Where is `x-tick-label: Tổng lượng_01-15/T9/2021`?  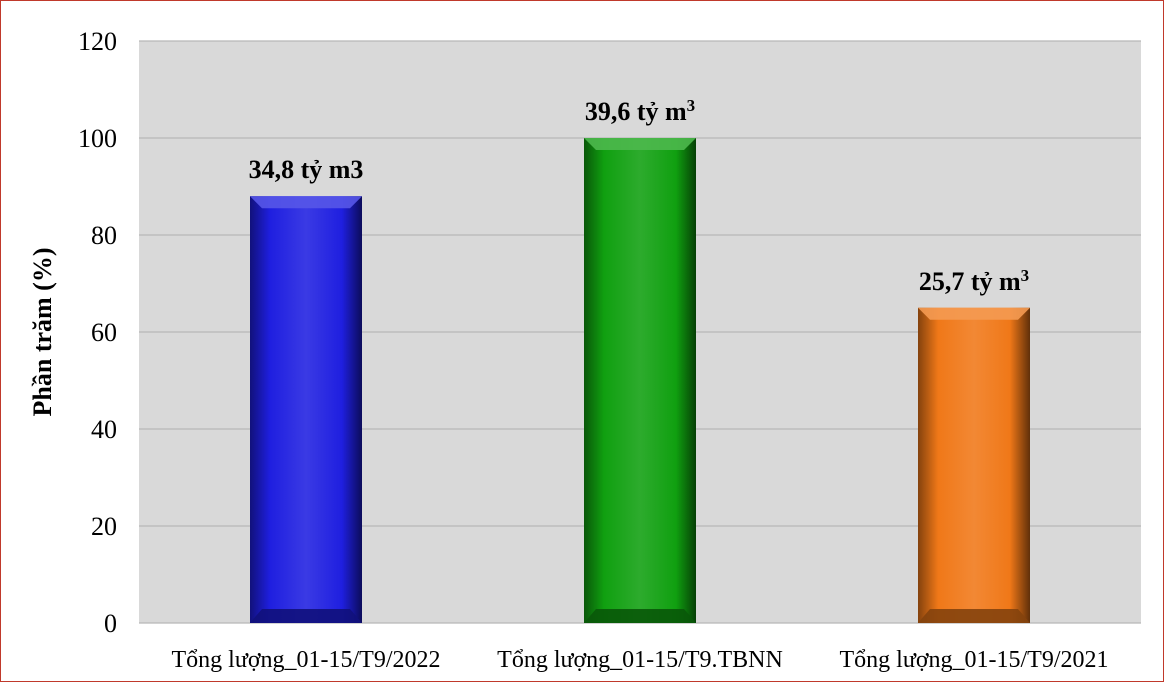 x-tick-label: Tổng lượng_01-15/T9/2021 is located at coordinates (973, 660).